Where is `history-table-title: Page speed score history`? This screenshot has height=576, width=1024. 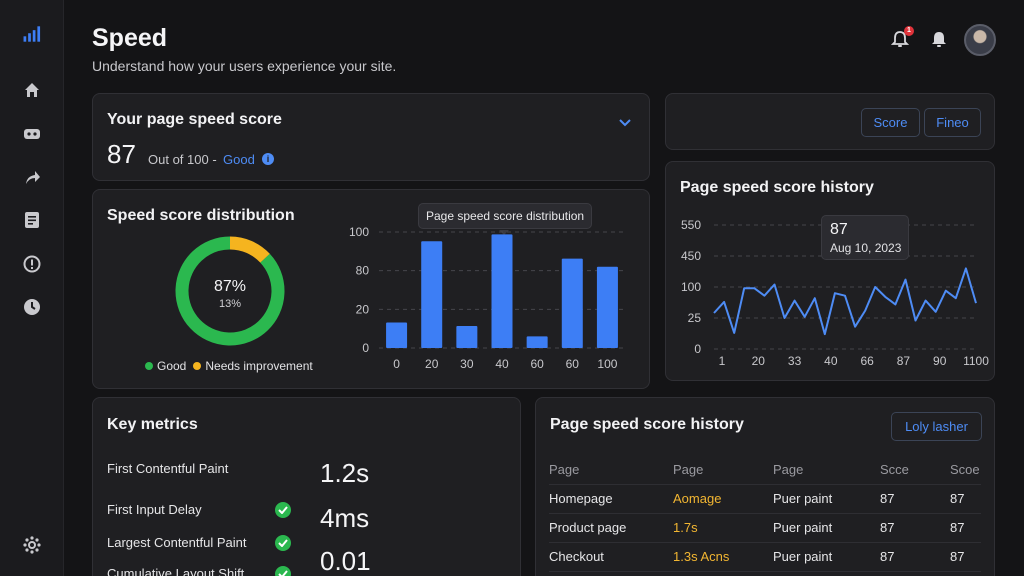
history-table-title: Page speed score history is located at coordinates (647, 424).